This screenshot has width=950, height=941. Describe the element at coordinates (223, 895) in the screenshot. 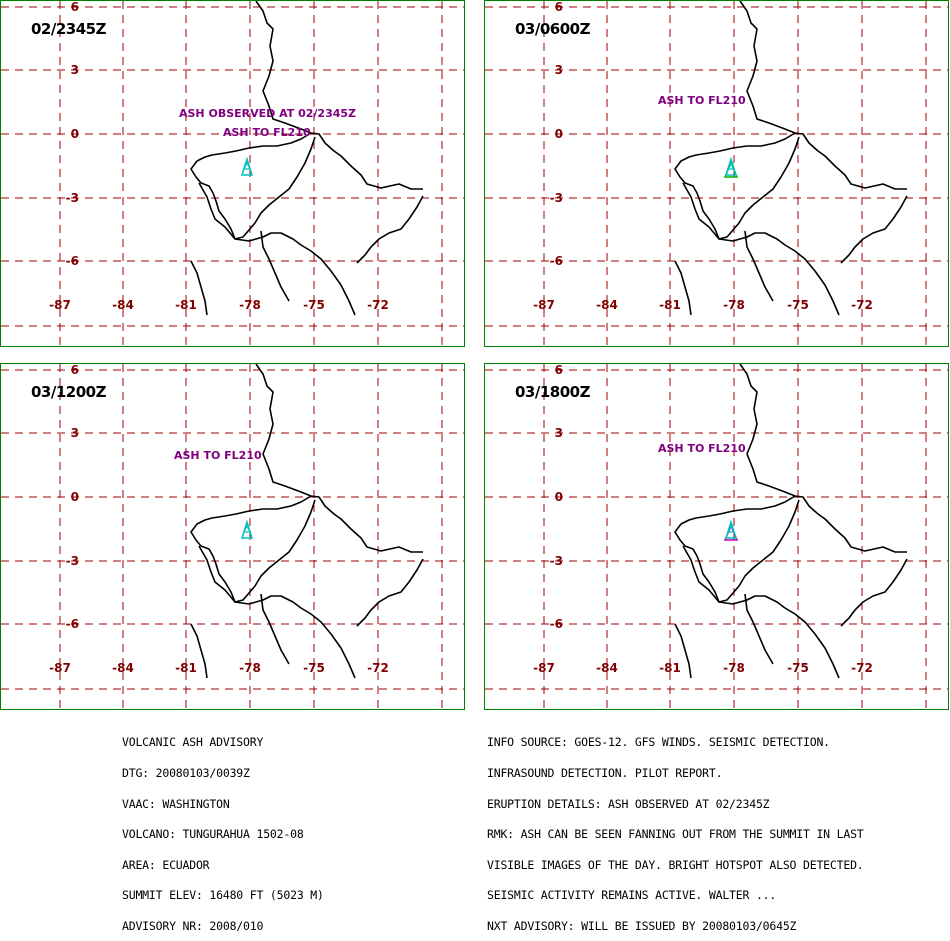

I see `advisory-line: SUMMIT ELEV: 16480 FT (5023 M)` at that location.